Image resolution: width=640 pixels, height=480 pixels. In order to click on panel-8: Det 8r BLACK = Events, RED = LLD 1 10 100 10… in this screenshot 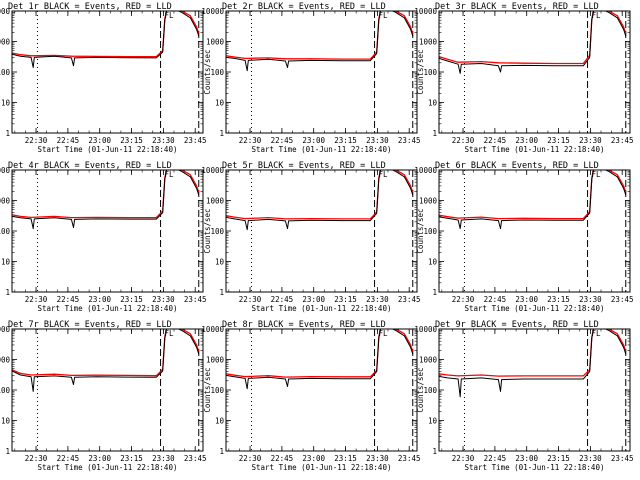, I will do `click(310, 396)`.